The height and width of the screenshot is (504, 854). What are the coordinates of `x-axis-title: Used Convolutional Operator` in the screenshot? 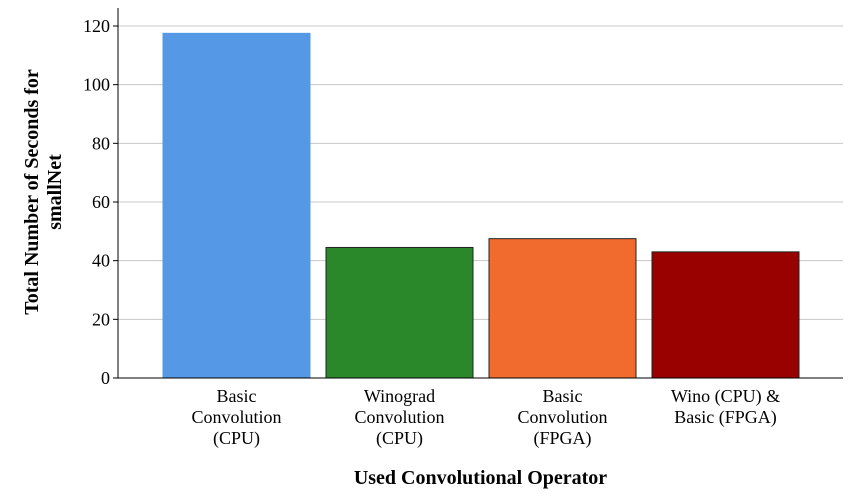 It's located at (480, 478).